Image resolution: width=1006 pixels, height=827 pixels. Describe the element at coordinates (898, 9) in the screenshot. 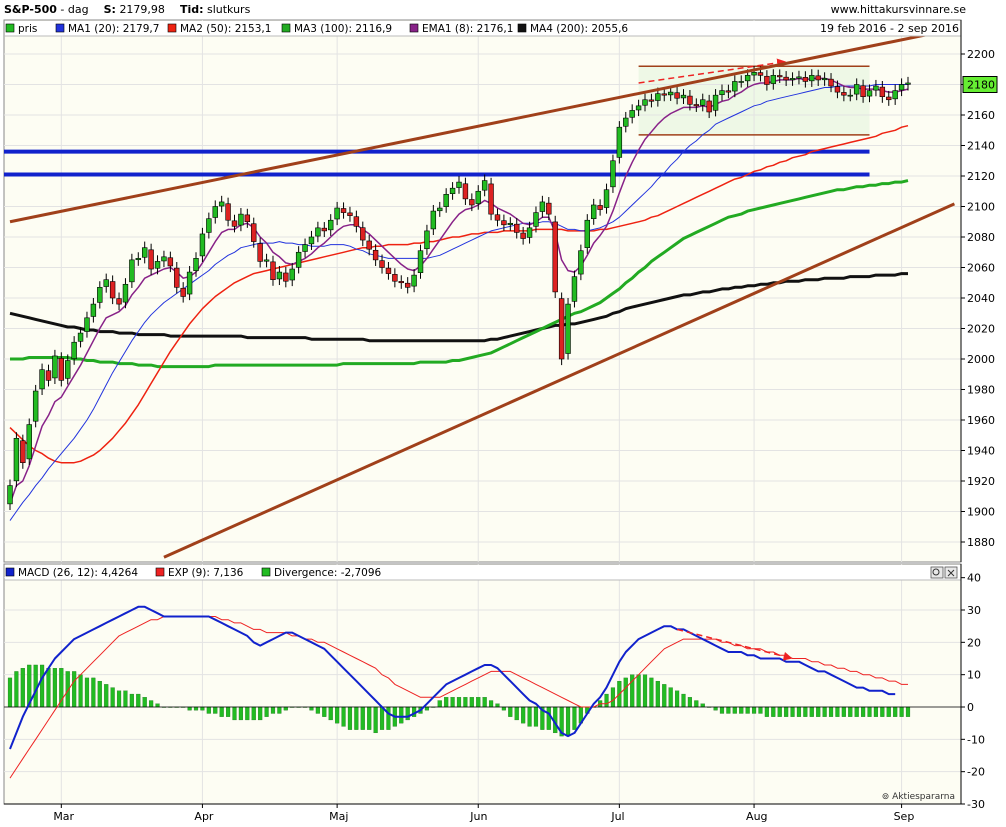

I see `site-url: www.hittakursvinnare.se` at that location.